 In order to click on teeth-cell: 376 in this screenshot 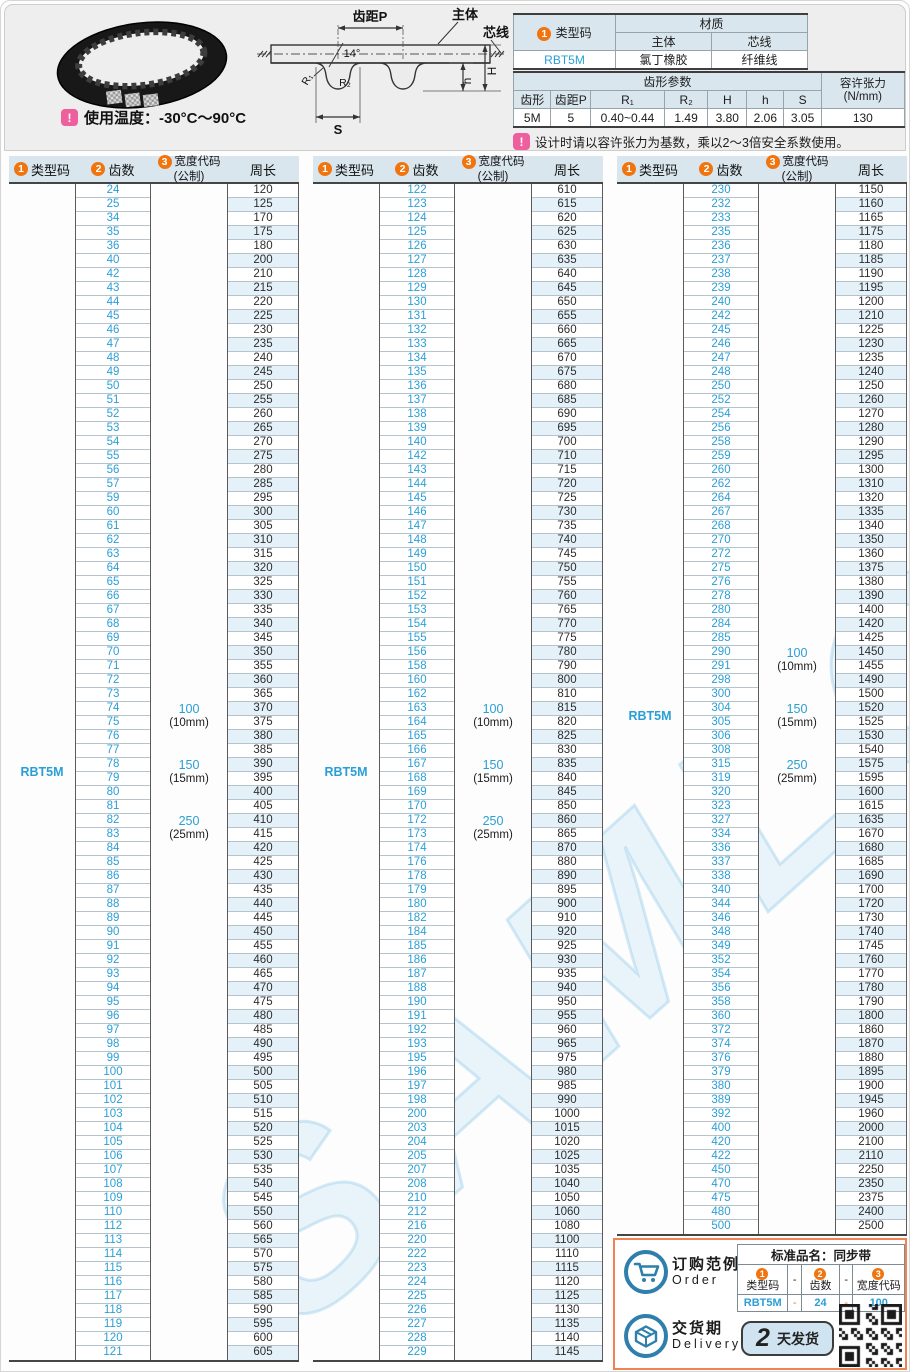, I will do `click(721, 1059)`.